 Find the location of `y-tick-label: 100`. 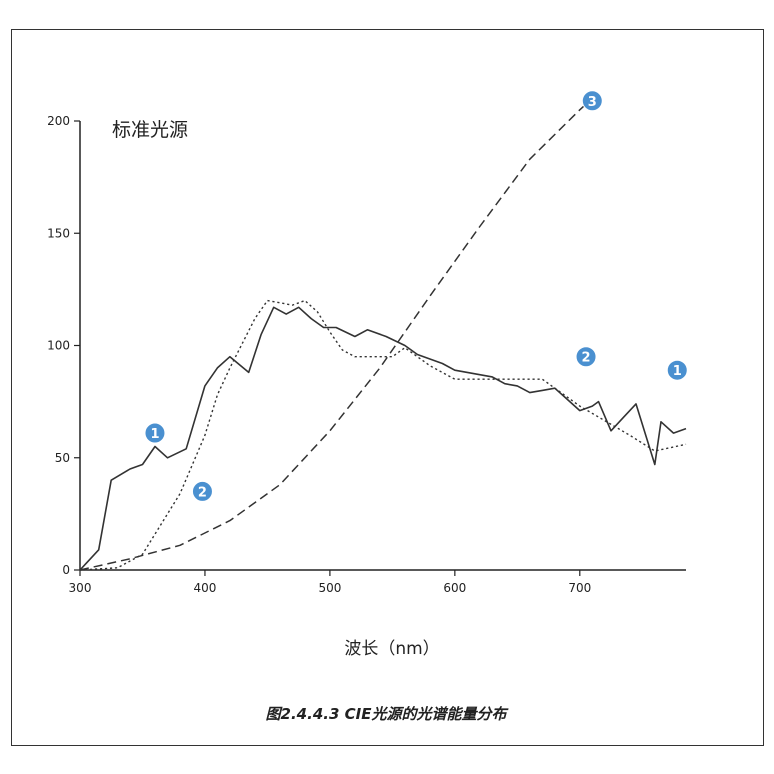

y-tick-label: 100 is located at coordinates (58, 346).